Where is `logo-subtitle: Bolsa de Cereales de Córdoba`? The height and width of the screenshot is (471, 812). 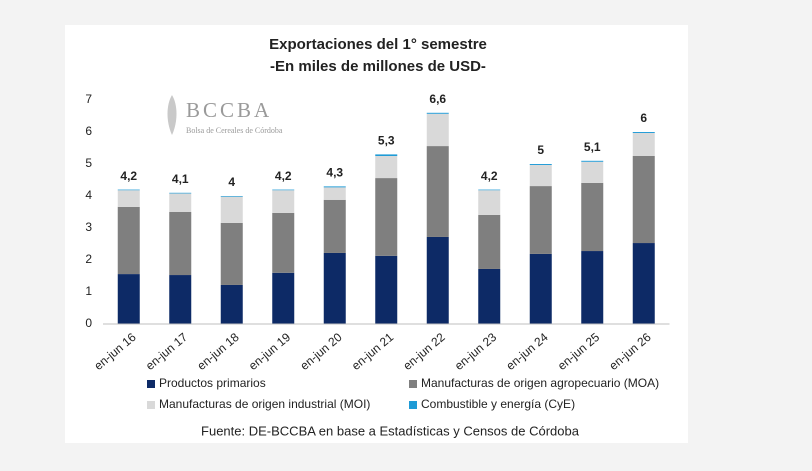 logo-subtitle: Bolsa de Cereales de Córdoba is located at coordinates (234, 130).